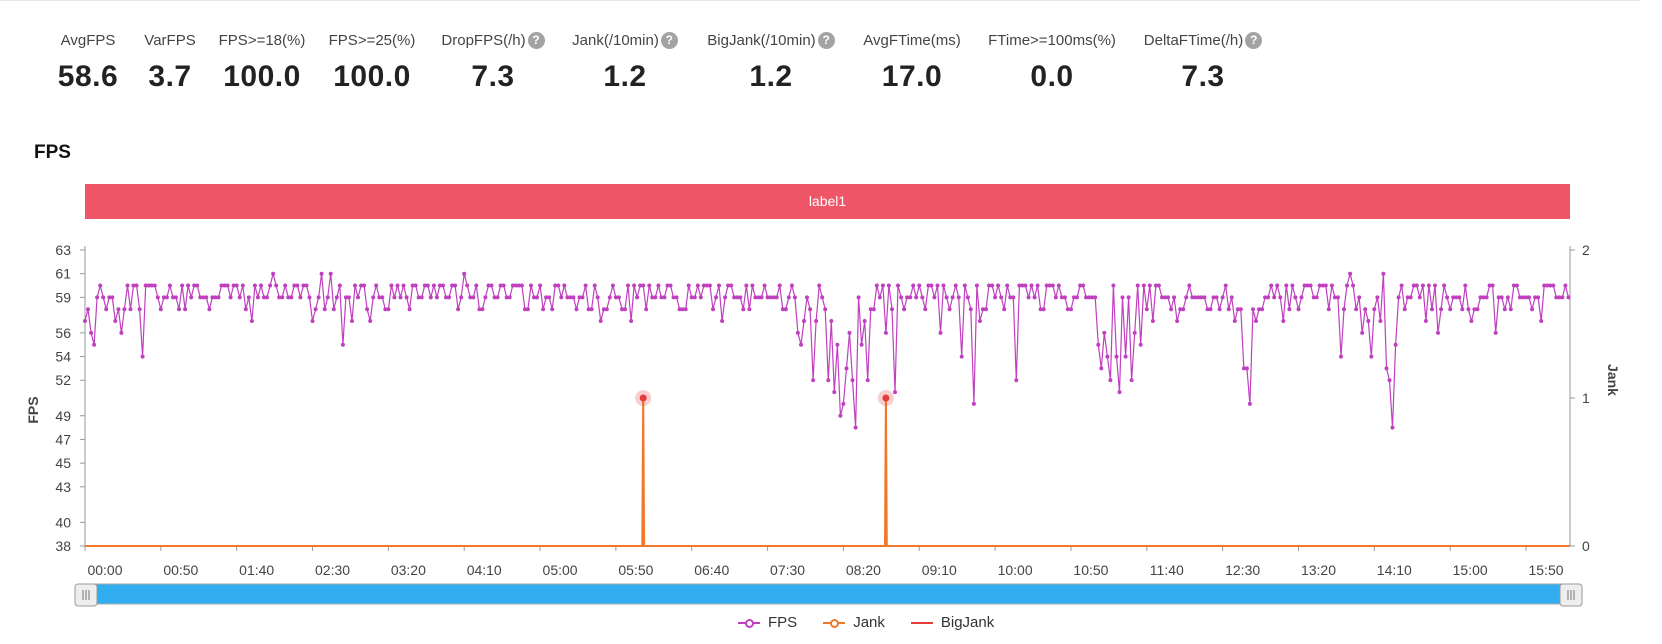  Describe the element at coordinates (761, 40) in the screenshot. I see `metric-label: BigJank(/10min)` at that location.